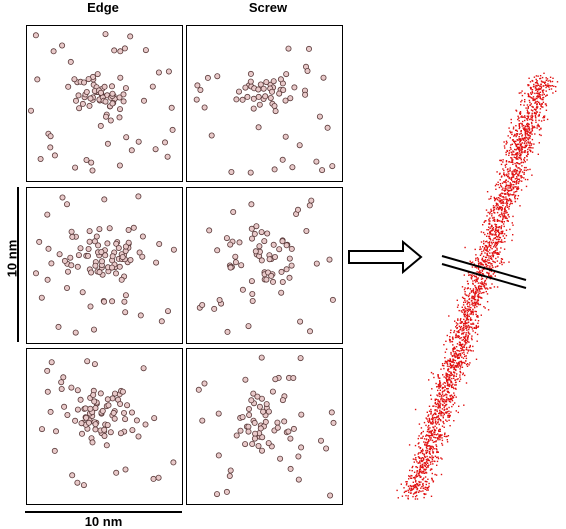  Describe the element at coordinates (385, 257) in the screenshot. I see `right-arrow-icon` at that location.